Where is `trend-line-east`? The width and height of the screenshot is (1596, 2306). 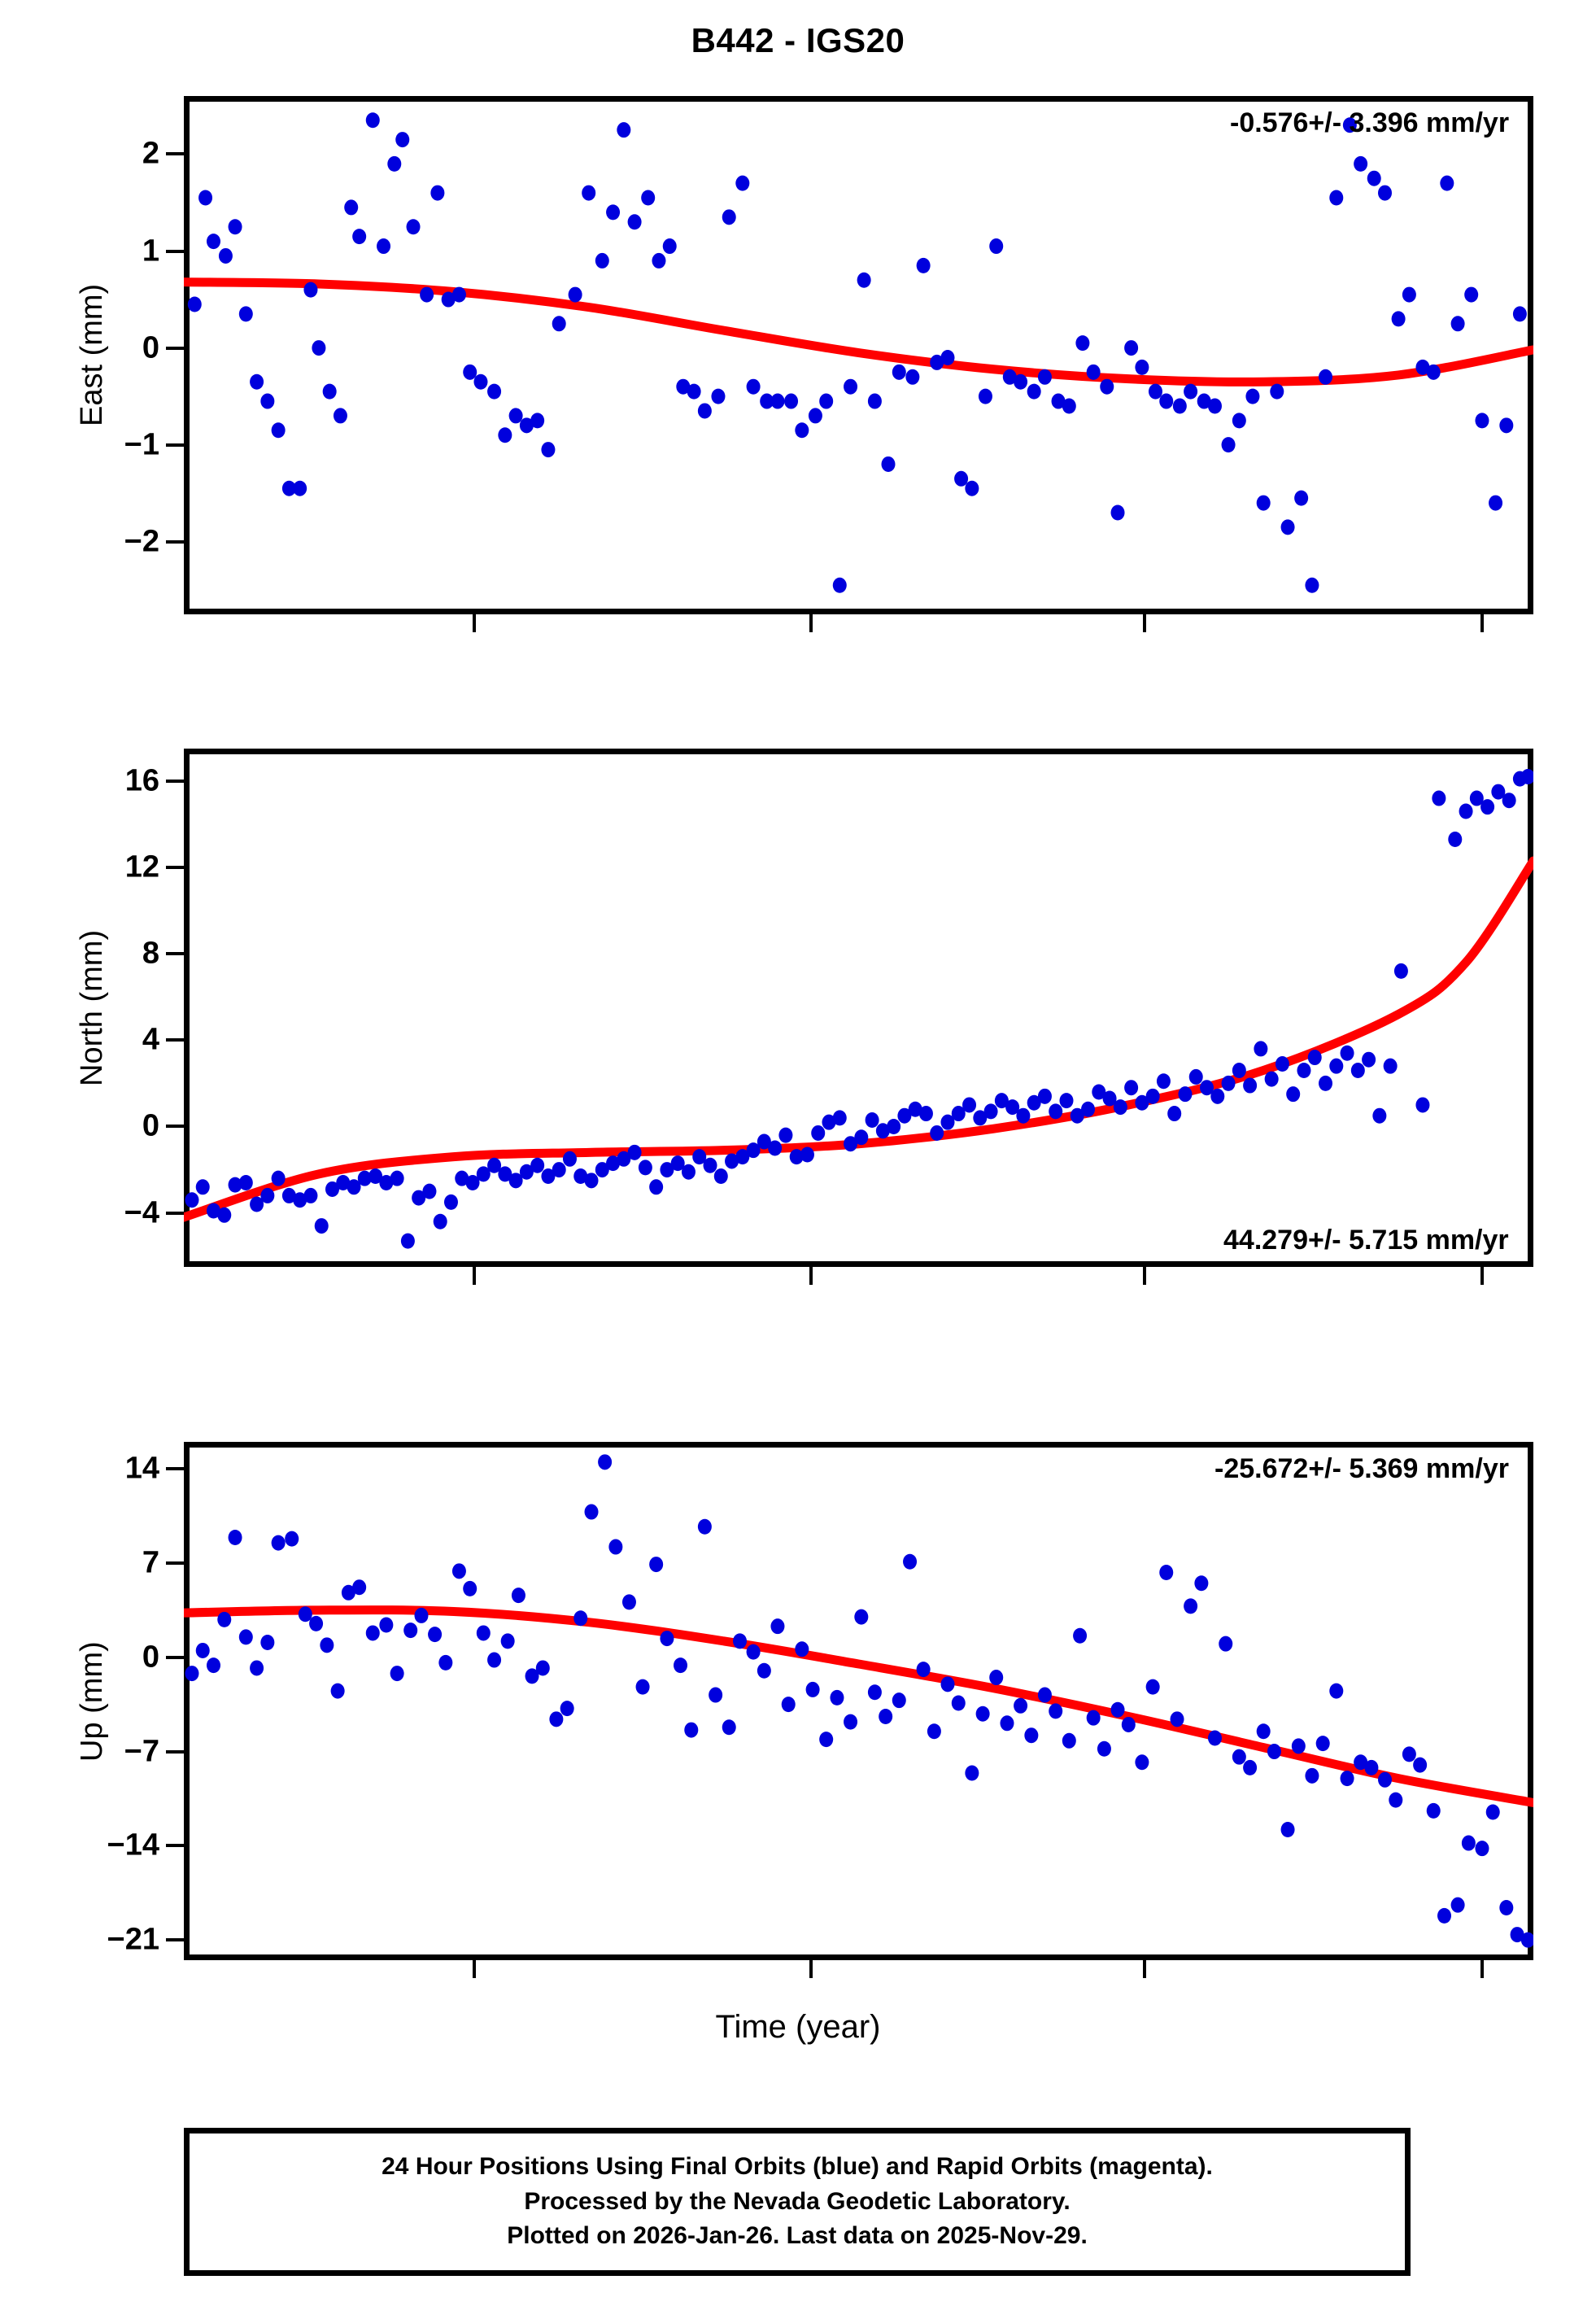
trend-line-east is located at coordinates (858, 332).